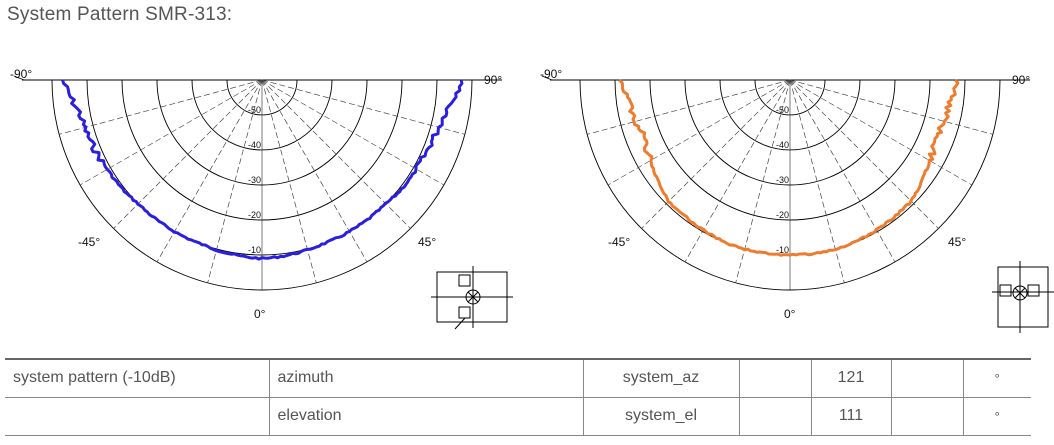 The height and width of the screenshot is (445, 1054). I want to click on value-cell: 121, so click(850, 378).